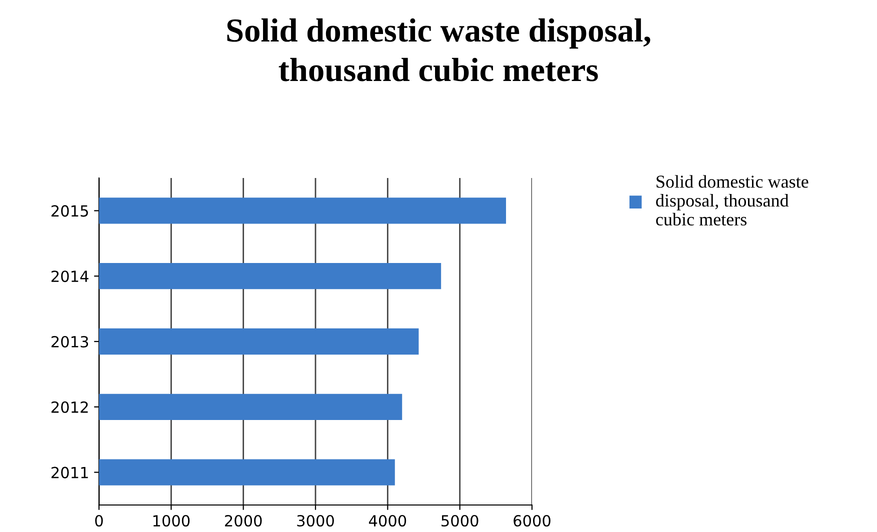 This screenshot has height=532, width=877. I want to click on y-tick-label: 2012, so click(70, 407).